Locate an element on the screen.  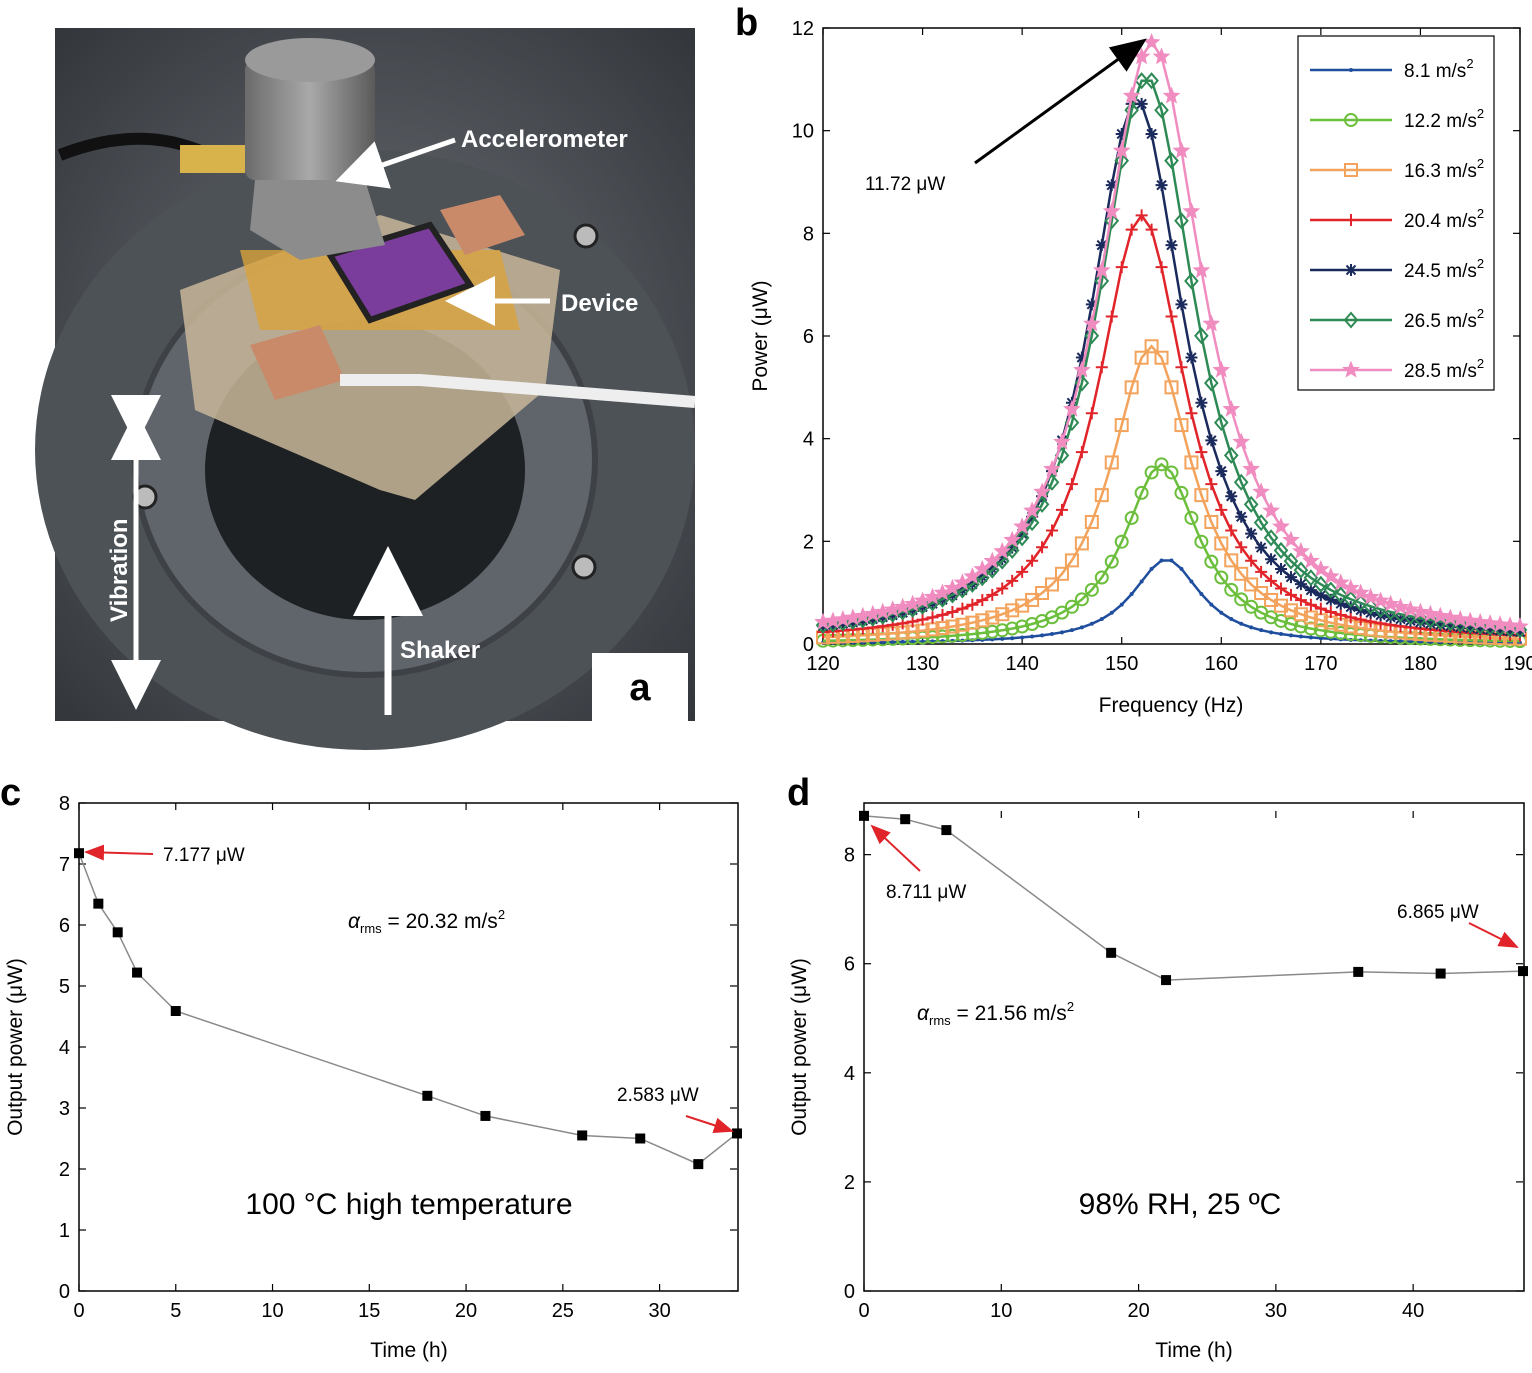
alpha-value: = 20.32 m/s is located at coordinates (440, 921).